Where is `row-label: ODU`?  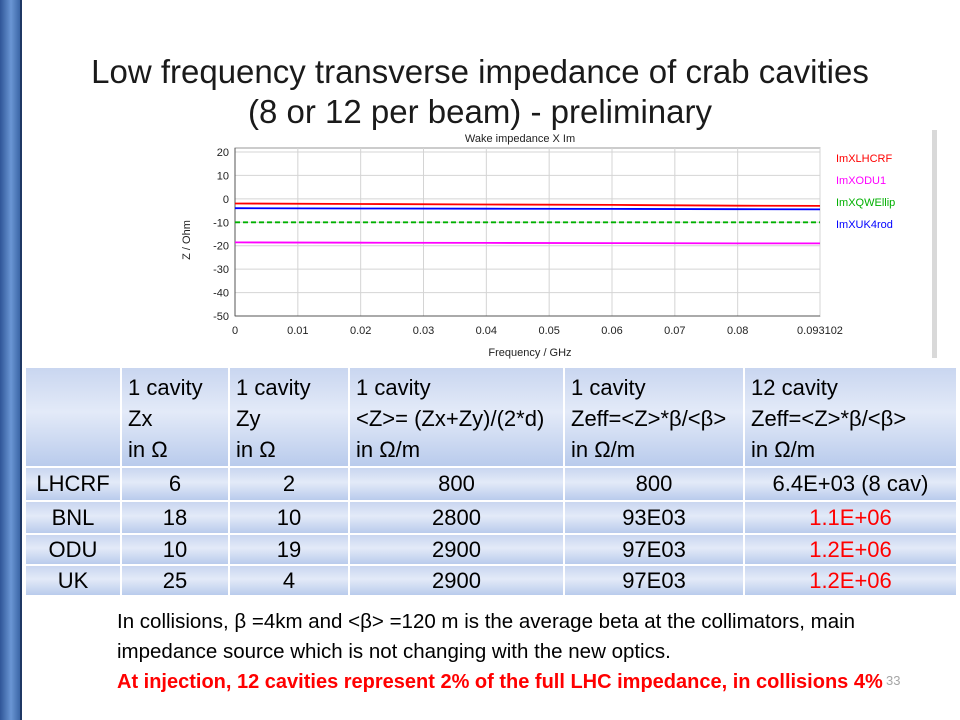
row-label: ODU is located at coordinates (74, 550).